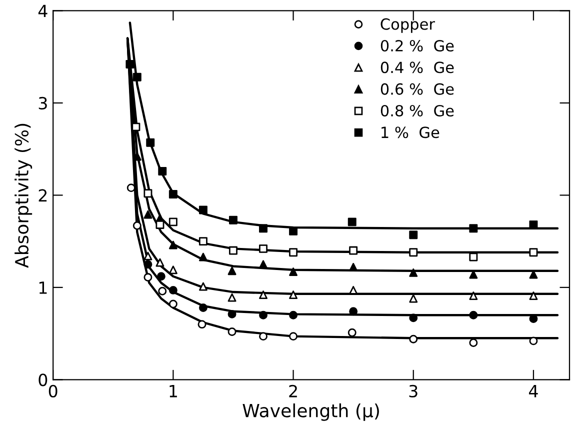 The height and width of the screenshot is (429, 577). Describe the element at coordinates (53, 391) in the screenshot. I see `x-tick-label: 0` at that location.